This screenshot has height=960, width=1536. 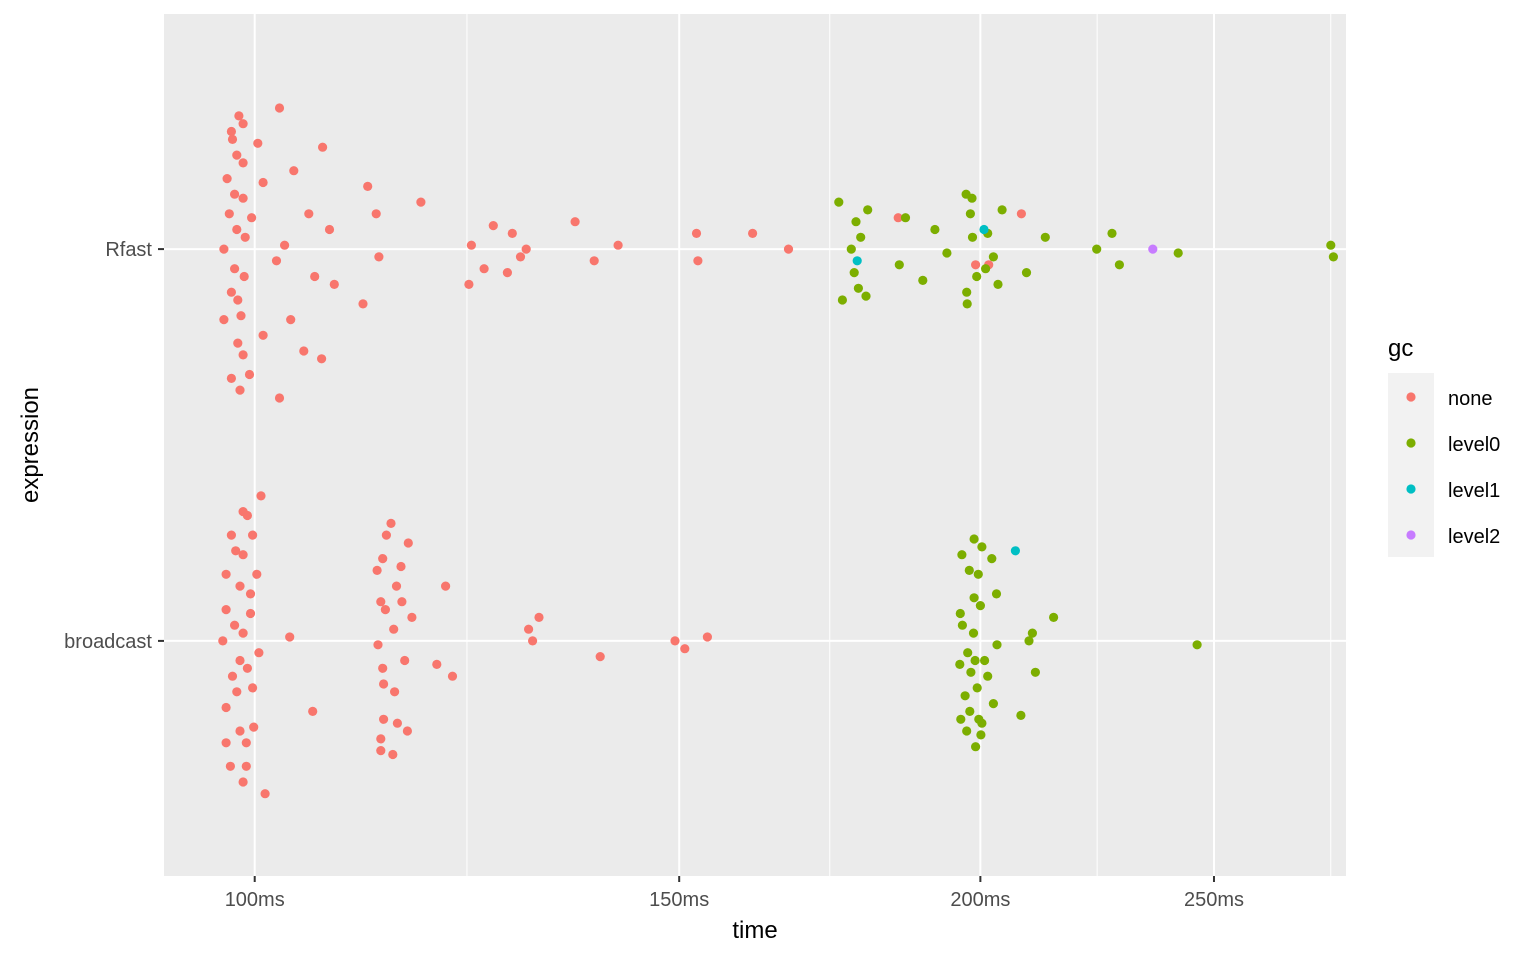 What do you see at coordinates (679, 900) in the screenshot?
I see `x-tick-label: 150ms` at bounding box center [679, 900].